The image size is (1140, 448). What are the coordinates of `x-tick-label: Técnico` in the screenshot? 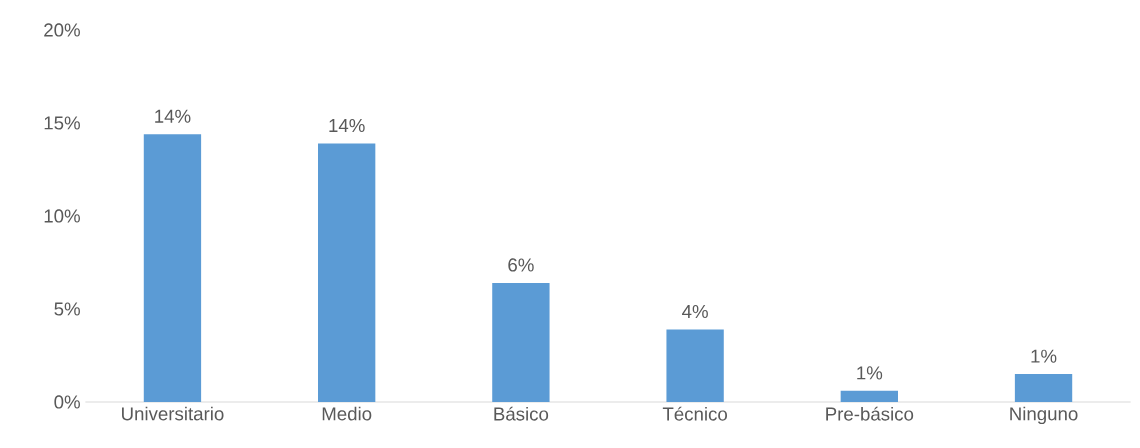 It's located at (694, 413).